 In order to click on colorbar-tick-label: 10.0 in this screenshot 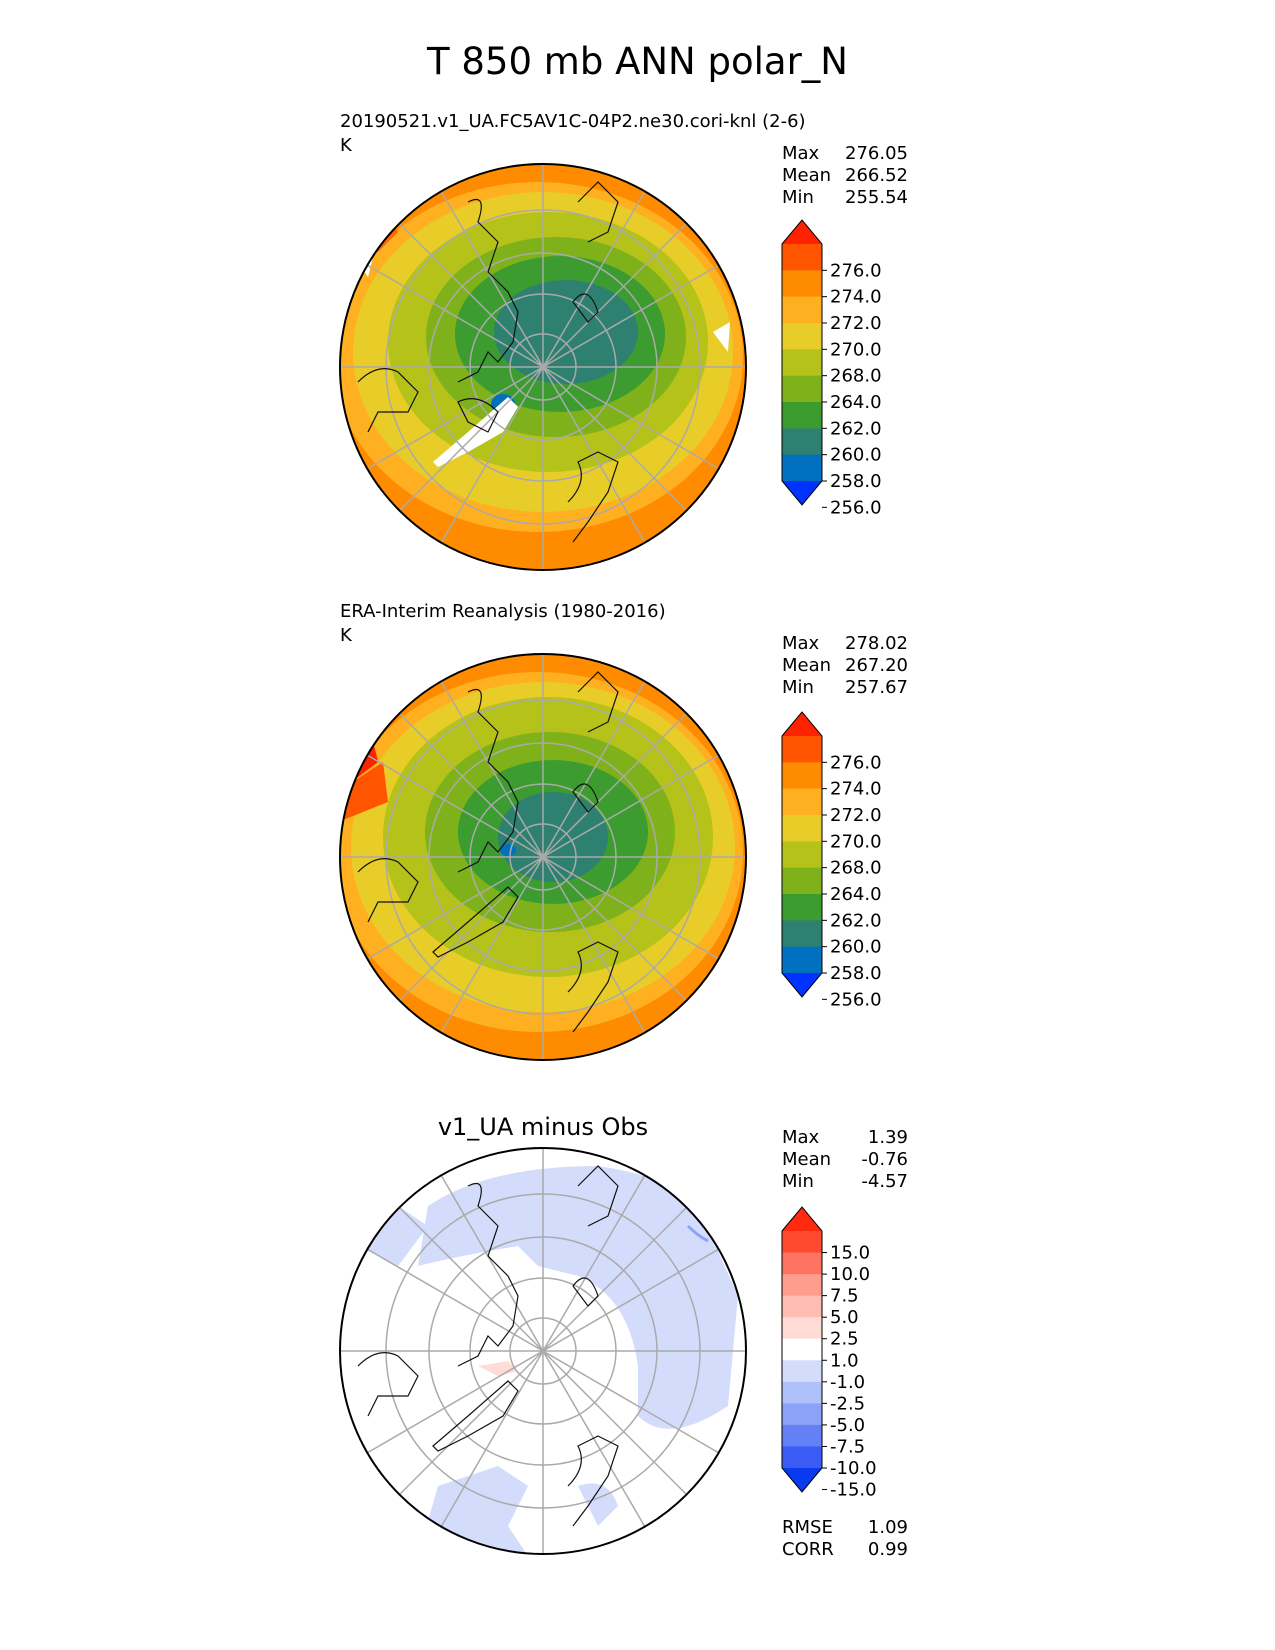, I will do `click(850, 1274)`.